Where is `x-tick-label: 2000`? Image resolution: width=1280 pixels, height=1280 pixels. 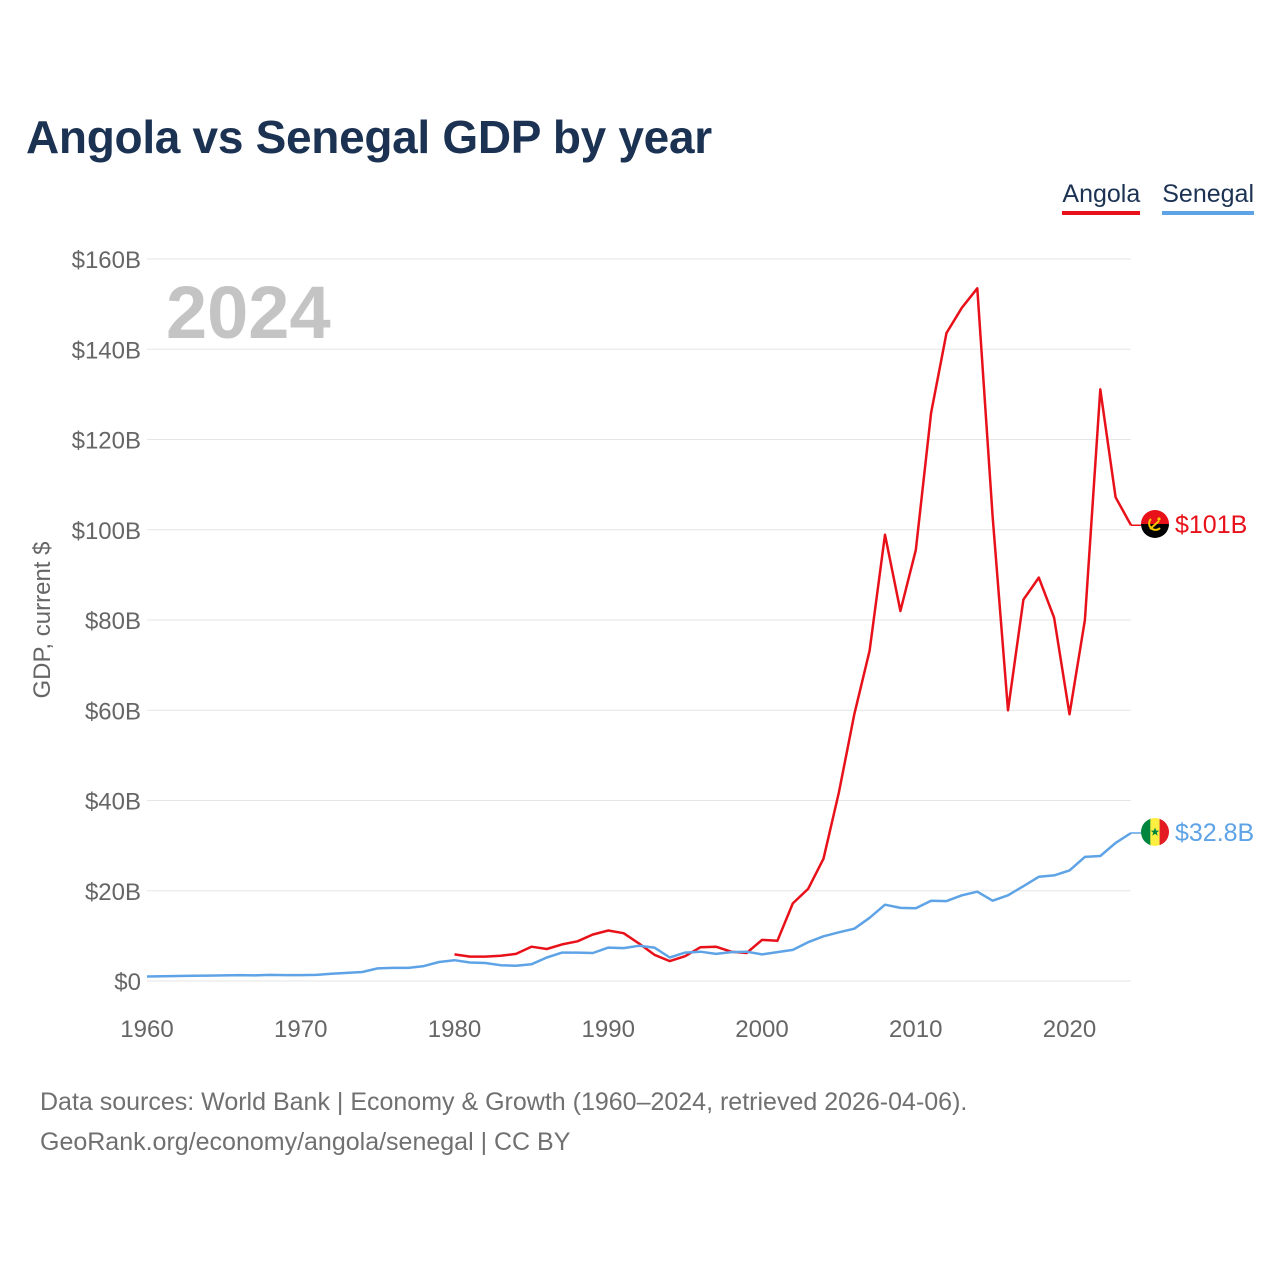 x-tick-label: 2000 is located at coordinates (761, 1029).